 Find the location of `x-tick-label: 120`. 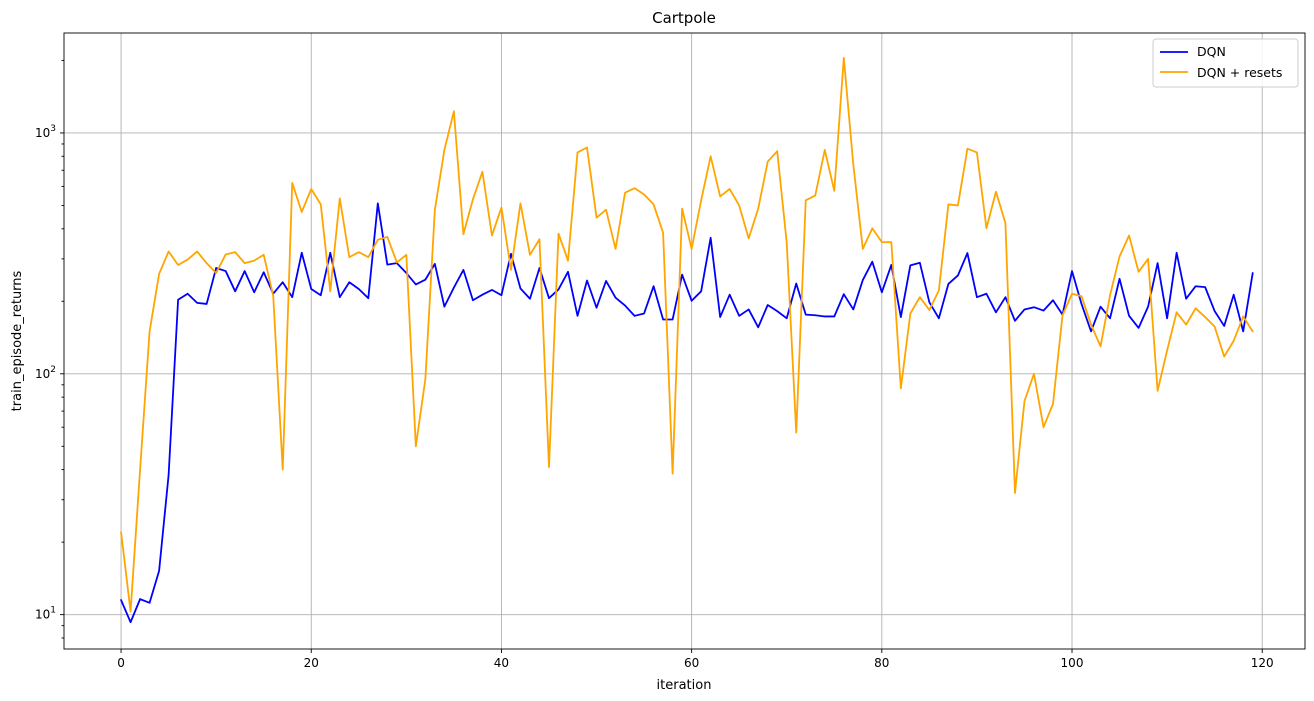

x-tick-label: 120 is located at coordinates (1262, 663).